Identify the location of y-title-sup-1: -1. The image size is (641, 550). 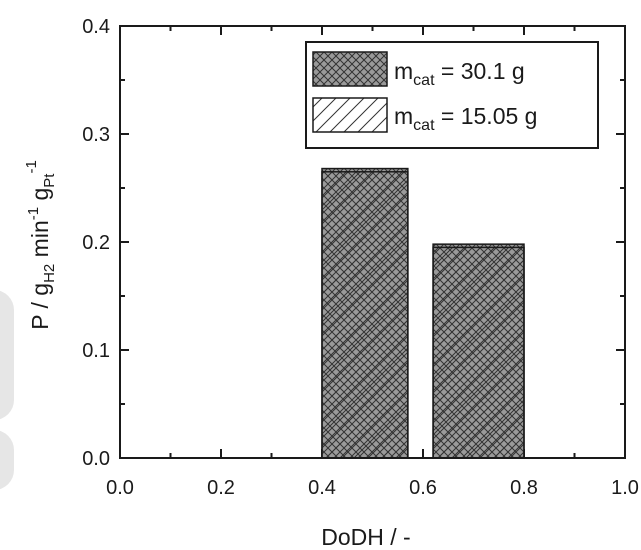
(33, 213).